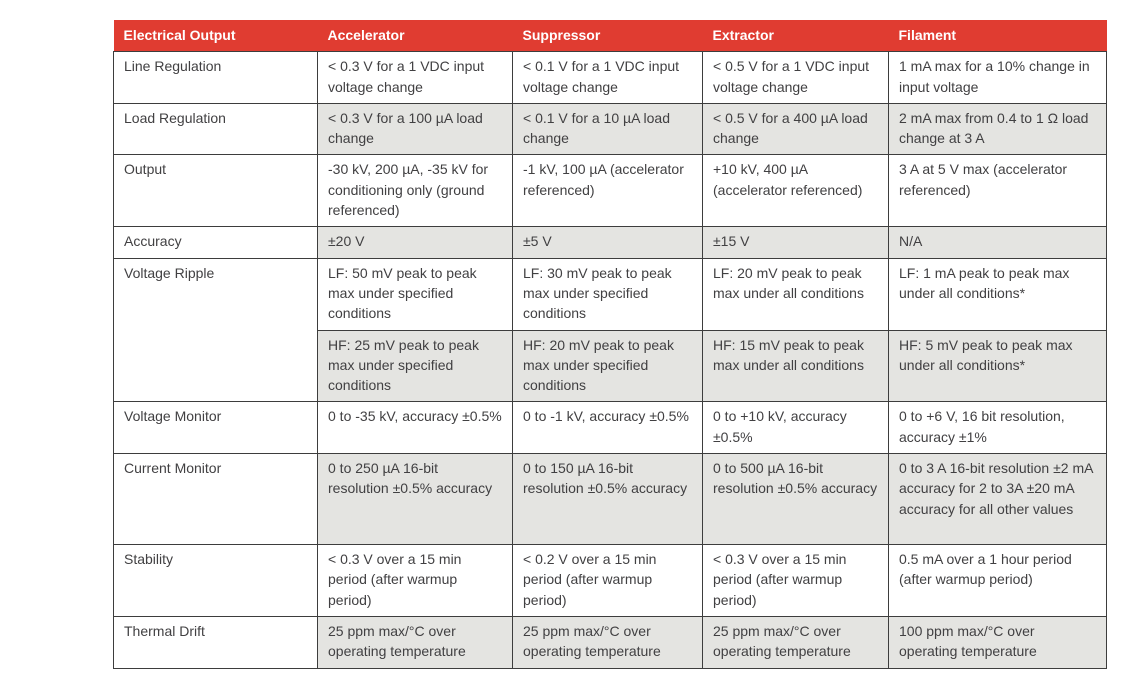  Describe the element at coordinates (795, 191) in the screenshot. I see `spec-cell: +10 kV, 400 µA (accelerator referenced)` at that location.